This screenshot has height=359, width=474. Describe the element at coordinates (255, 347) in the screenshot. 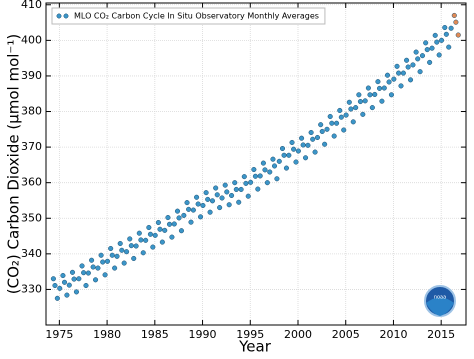

I see `x-axis-label: Year` at that location.